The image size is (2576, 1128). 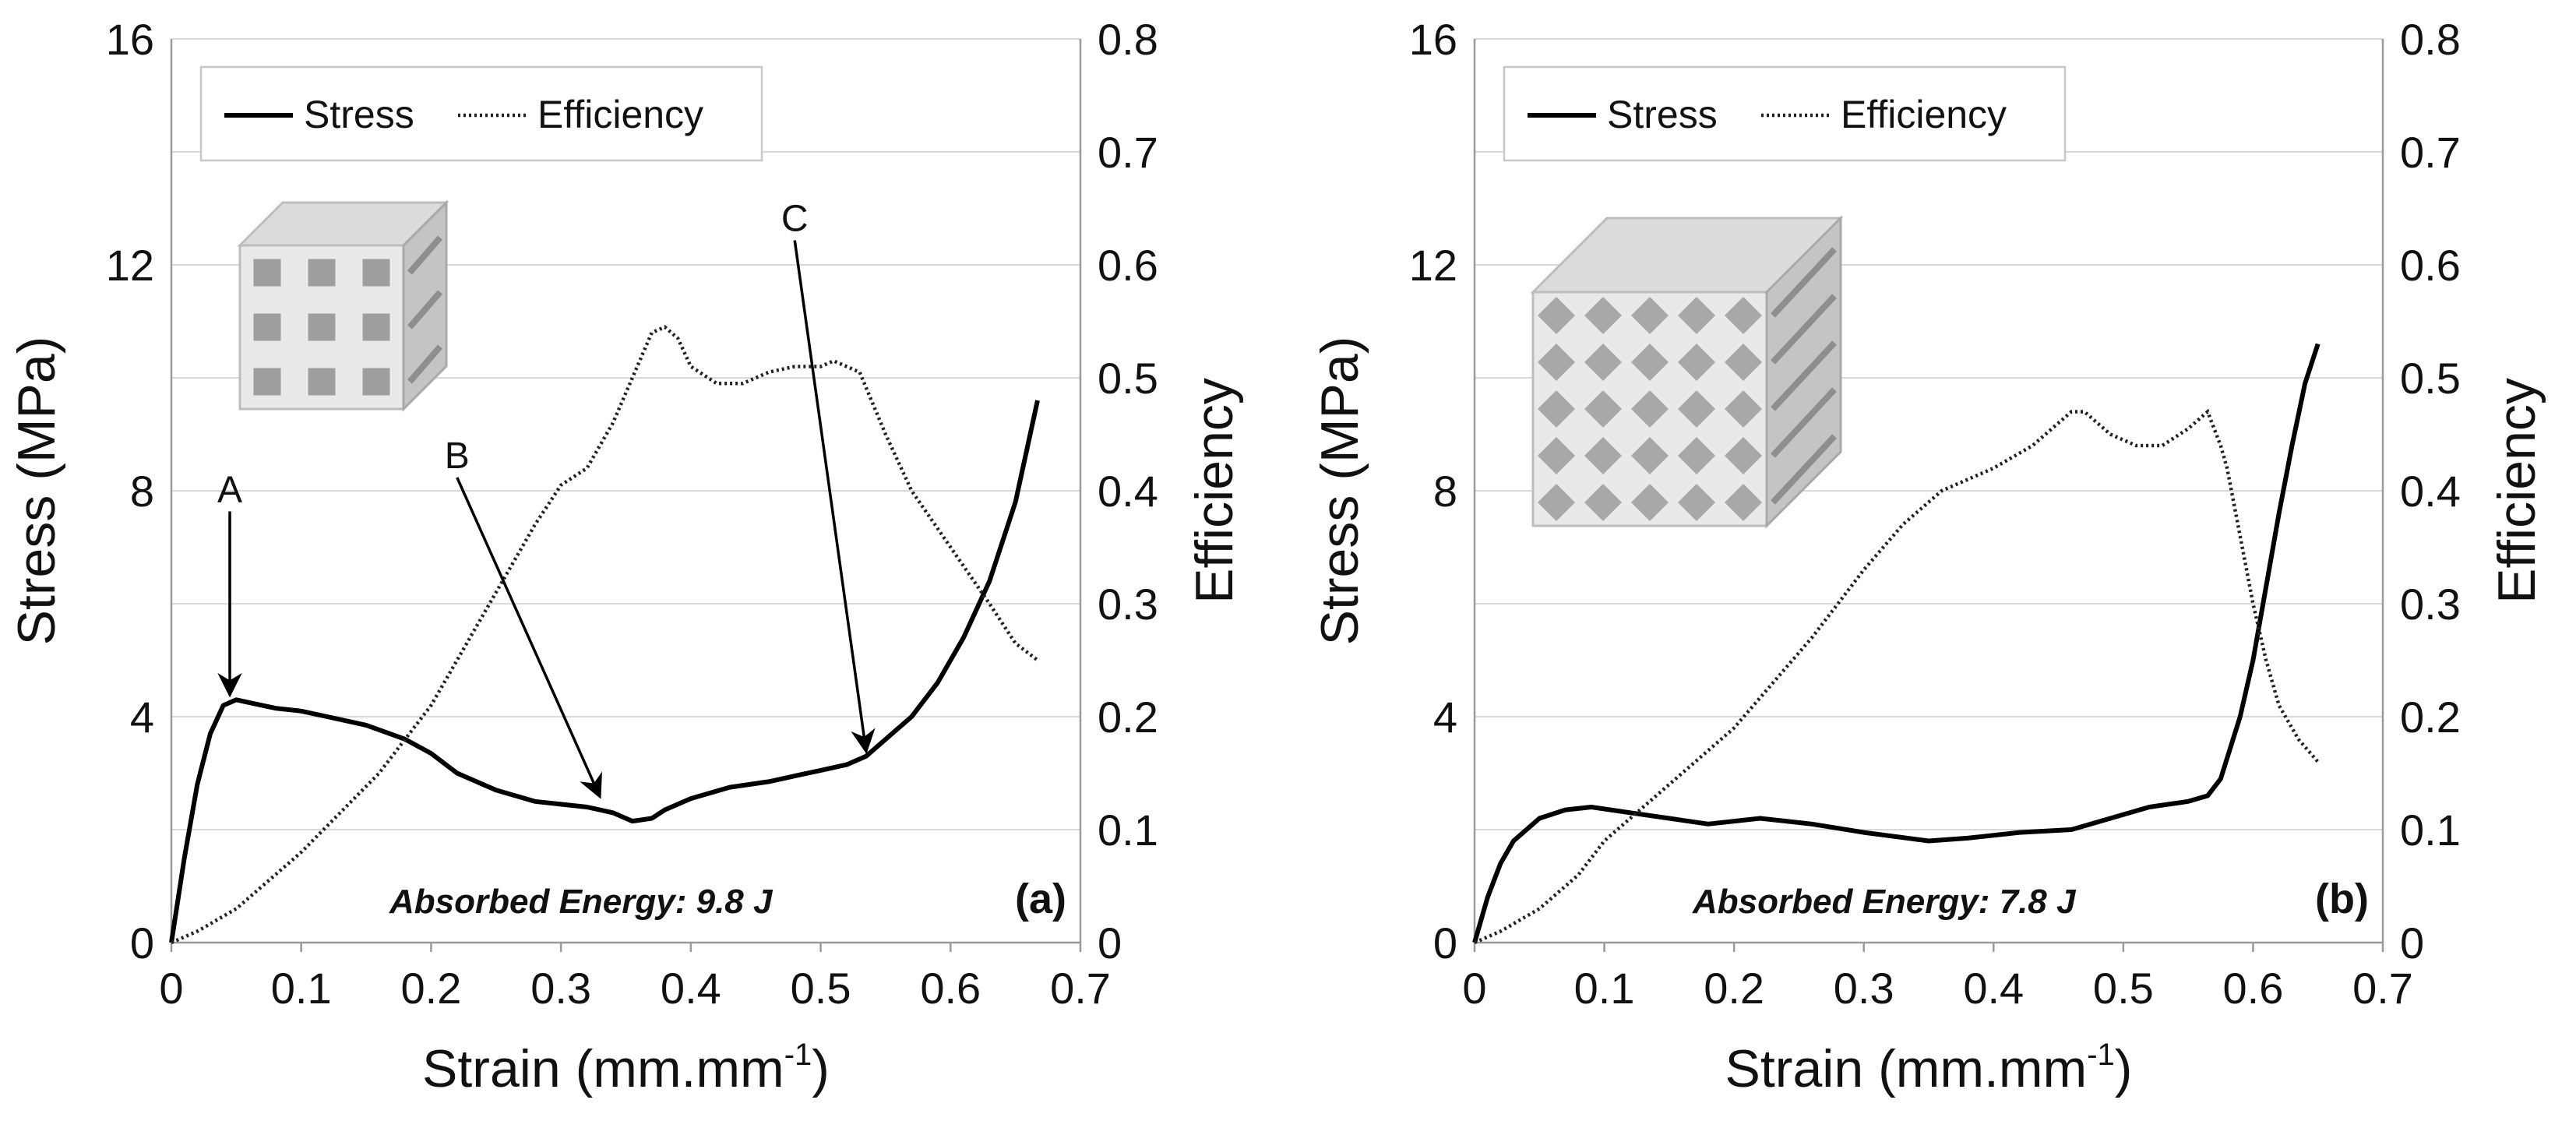 I want to click on annotation-label-c: C, so click(x=795, y=219).